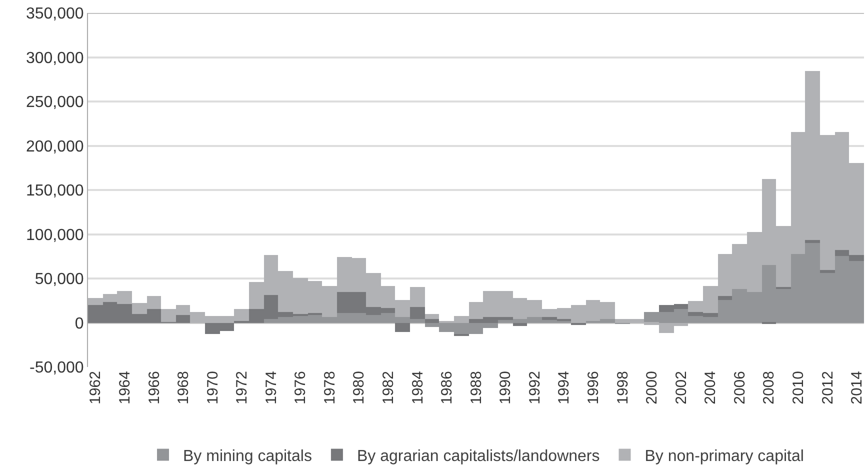 The image size is (868, 474). What do you see at coordinates (827, 387) in the screenshot?
I see `x-tick-label: 2012` at bounding box center [827, 387].